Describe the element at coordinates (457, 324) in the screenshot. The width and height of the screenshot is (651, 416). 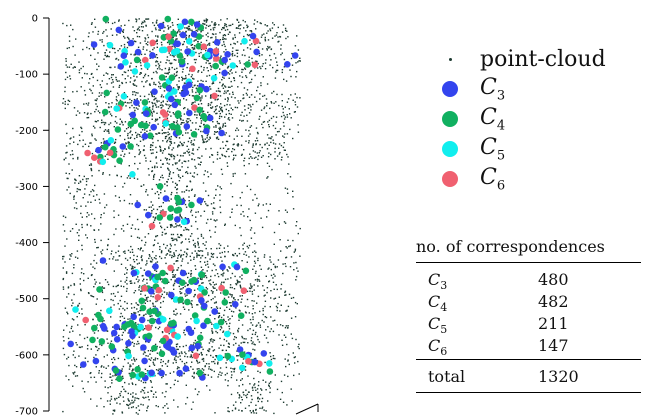
I see `row-label: C5` at that location.